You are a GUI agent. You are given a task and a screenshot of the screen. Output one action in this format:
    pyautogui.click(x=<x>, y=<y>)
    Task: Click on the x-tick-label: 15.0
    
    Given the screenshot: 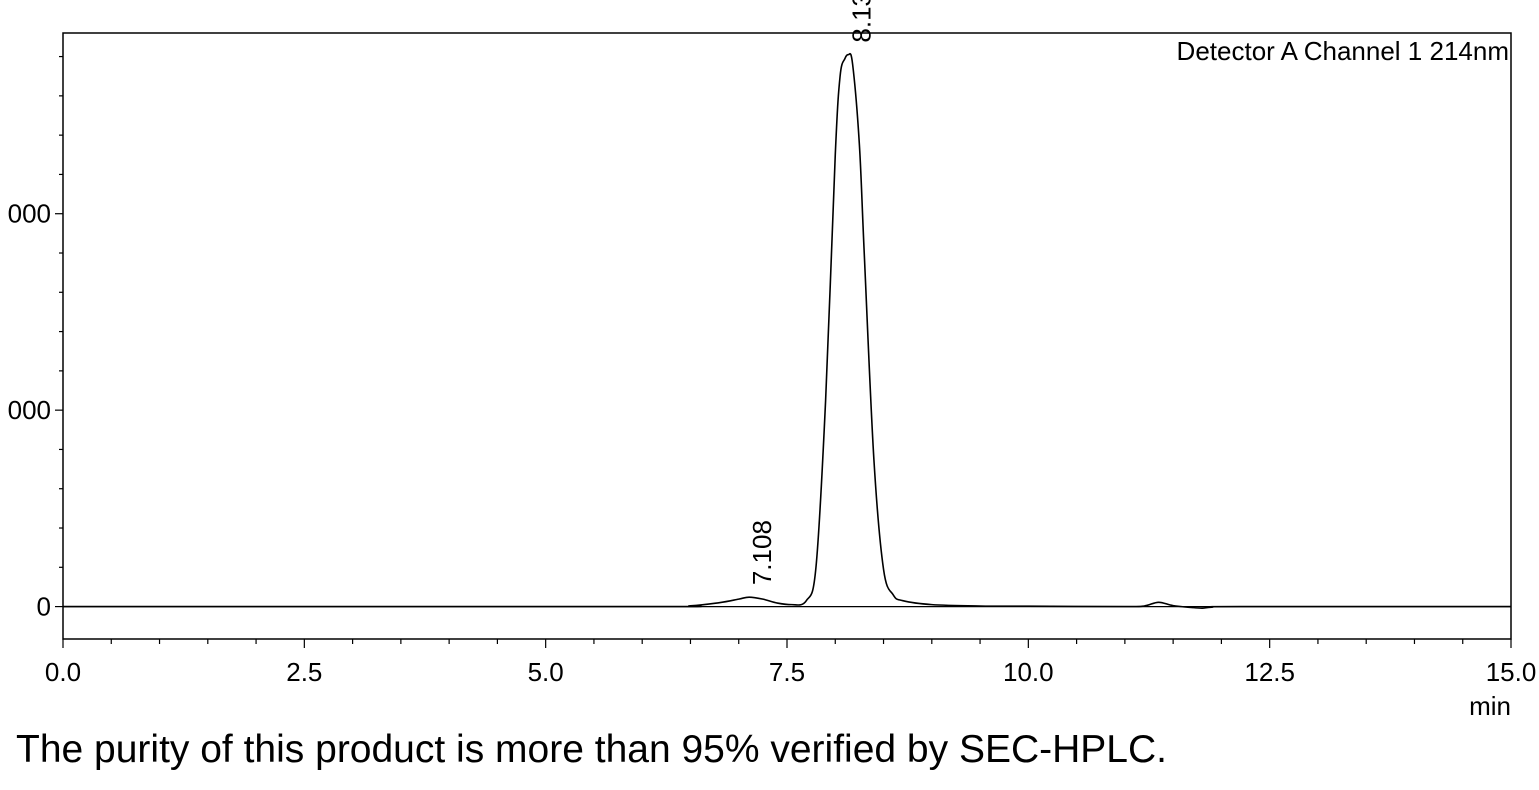 What is the action you would take?
    pyautogui.click(x=1511, y=672)
    